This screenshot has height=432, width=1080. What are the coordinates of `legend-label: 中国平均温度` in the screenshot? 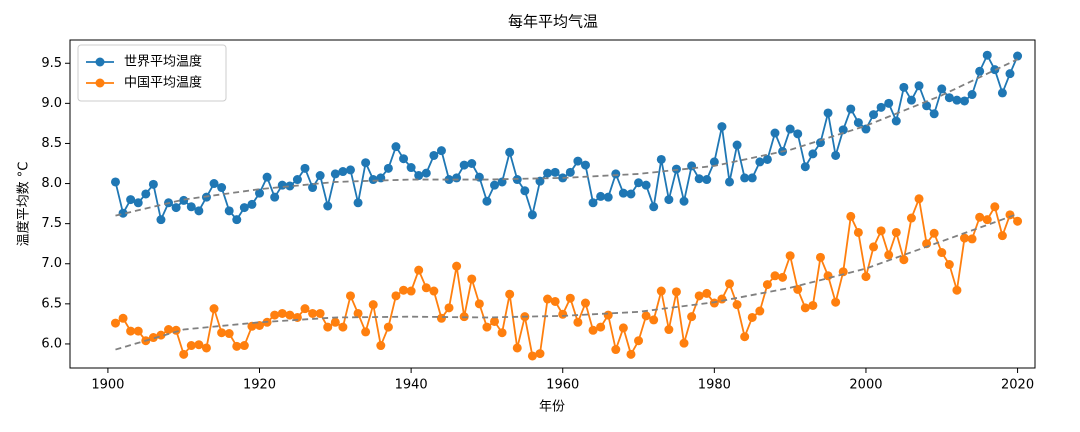 It's located at (163, 83).